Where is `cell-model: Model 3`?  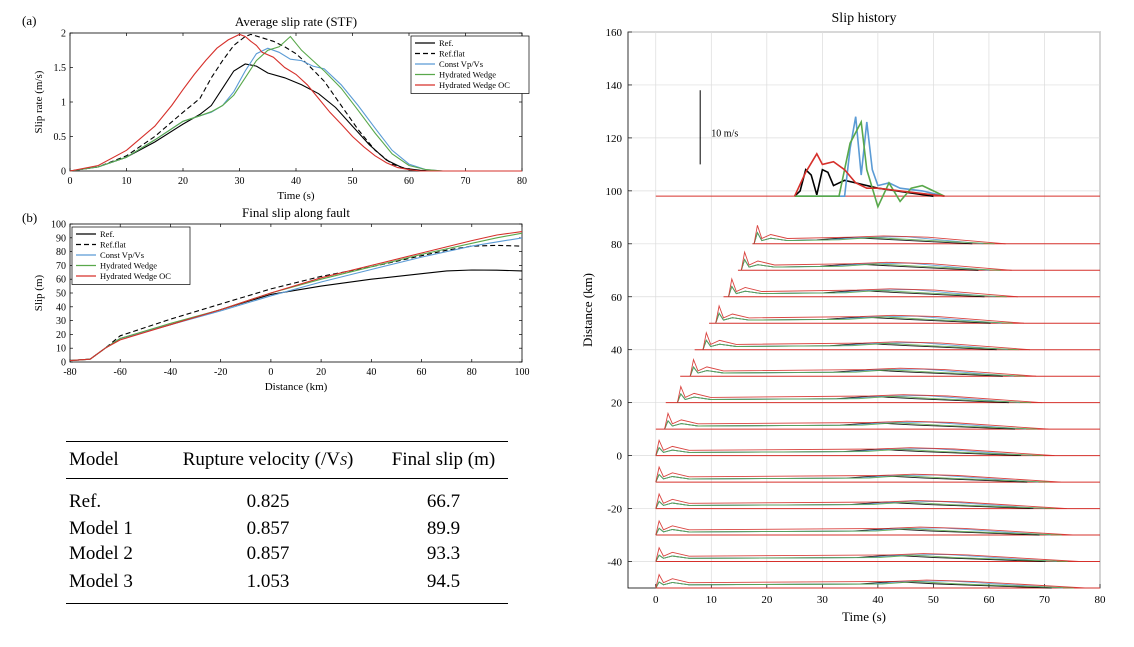
cell-model: Model 3 is located at coordinates (101, 581).